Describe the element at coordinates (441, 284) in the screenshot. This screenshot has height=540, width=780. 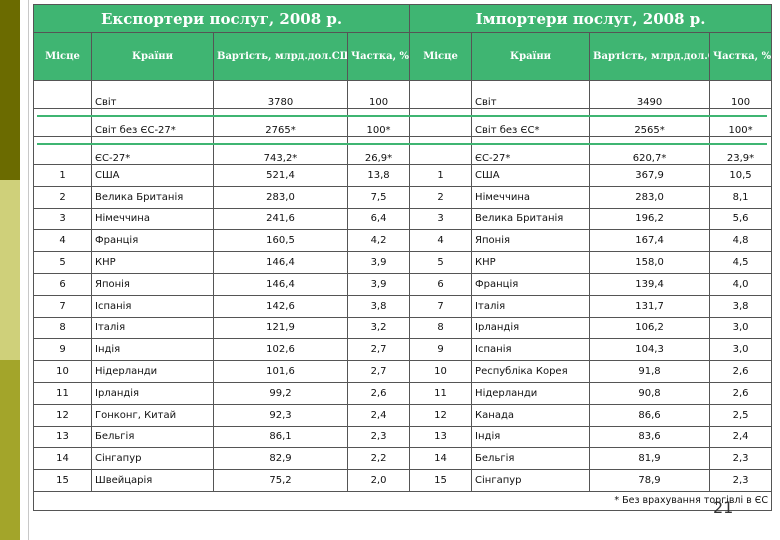
I see `imp-rank-cell: 6` at that location.